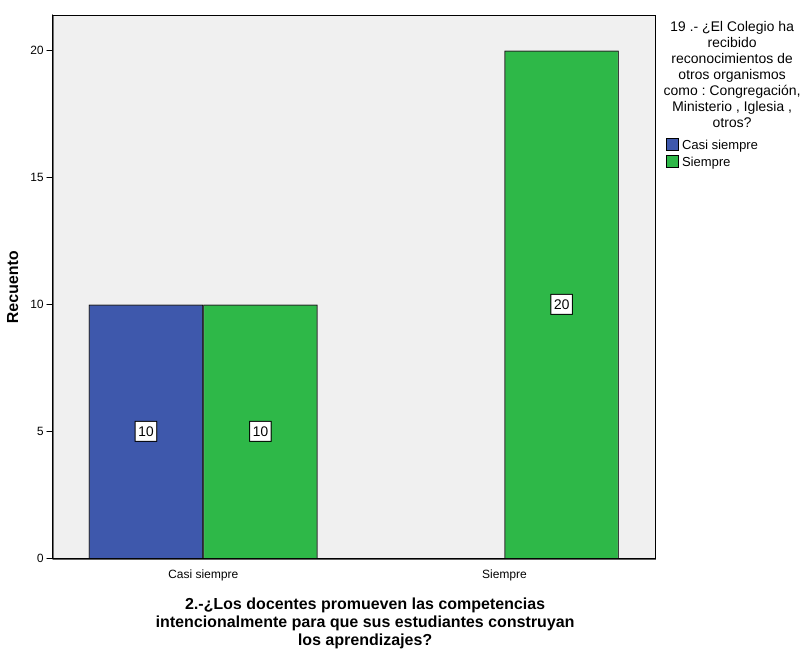  I want to click on y-tick-label: 15, so click(37, 177).